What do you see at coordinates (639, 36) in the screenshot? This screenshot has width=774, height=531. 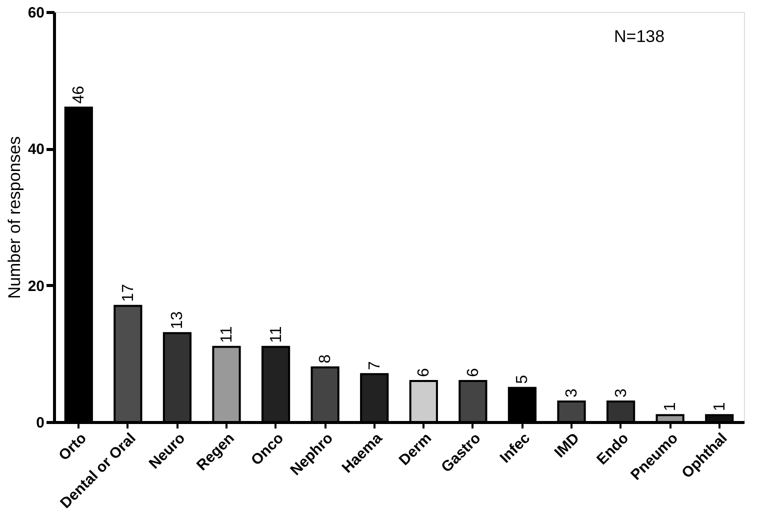 I see `annotation: N=138` at bounding box center [639, 36].